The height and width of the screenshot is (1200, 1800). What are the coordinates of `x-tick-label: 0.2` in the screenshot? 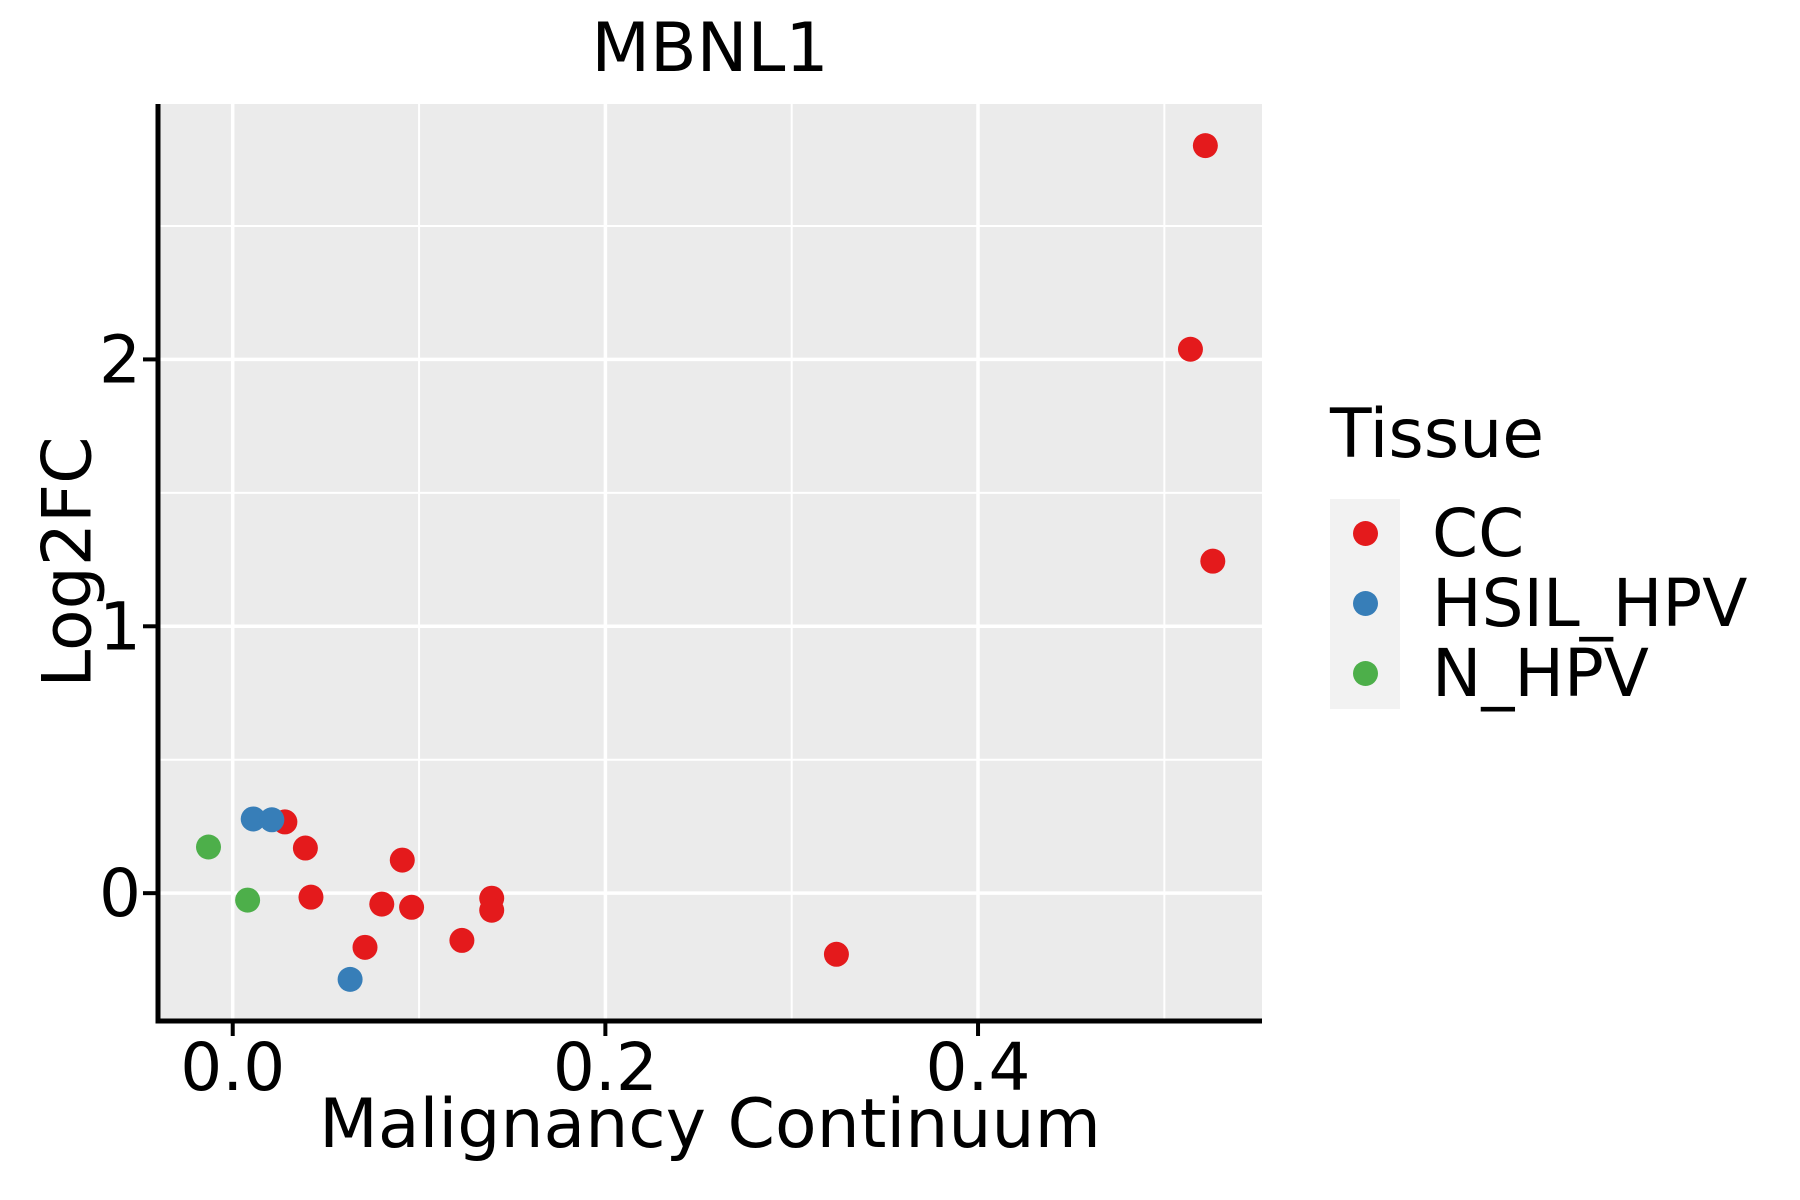 It's located at (605, 1067).